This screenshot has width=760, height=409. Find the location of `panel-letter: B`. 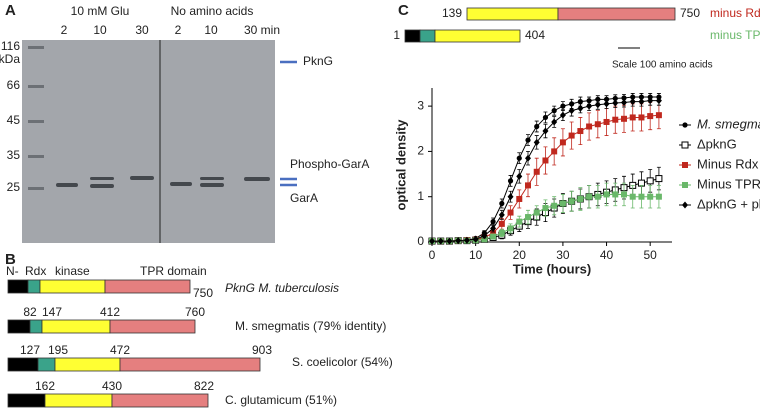

panel-letter: B is located at coordinates (10, 259).